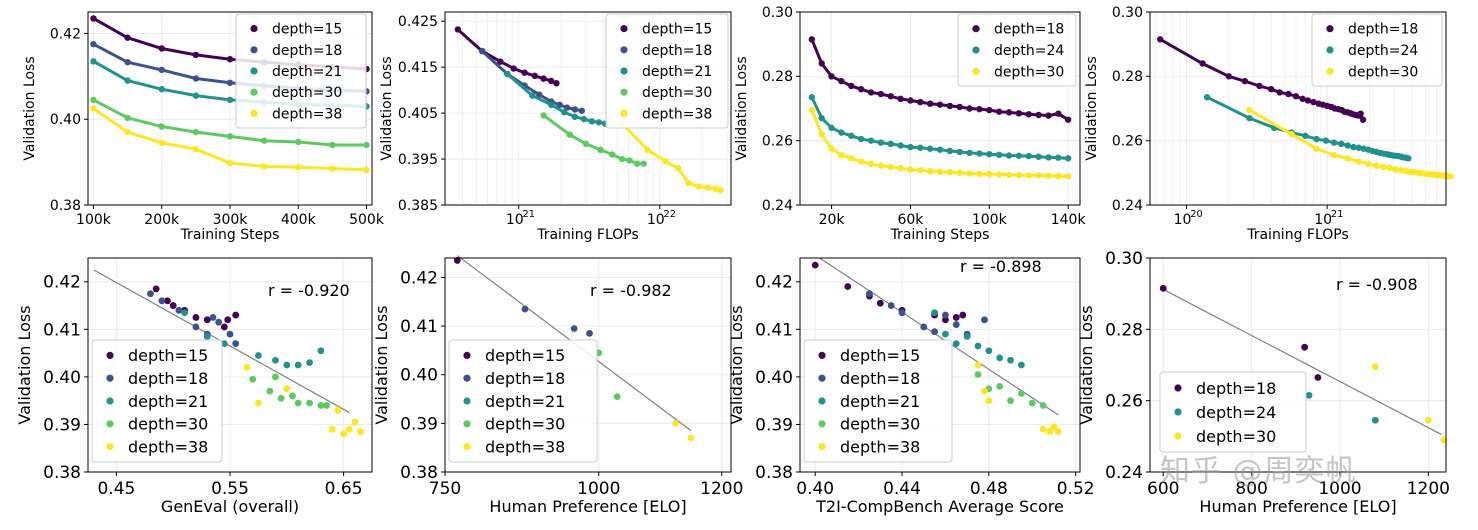 The height and width of the screenshot is (530, 1478). I want to click on p7-legend-label: depth=18, so click(880, 378).